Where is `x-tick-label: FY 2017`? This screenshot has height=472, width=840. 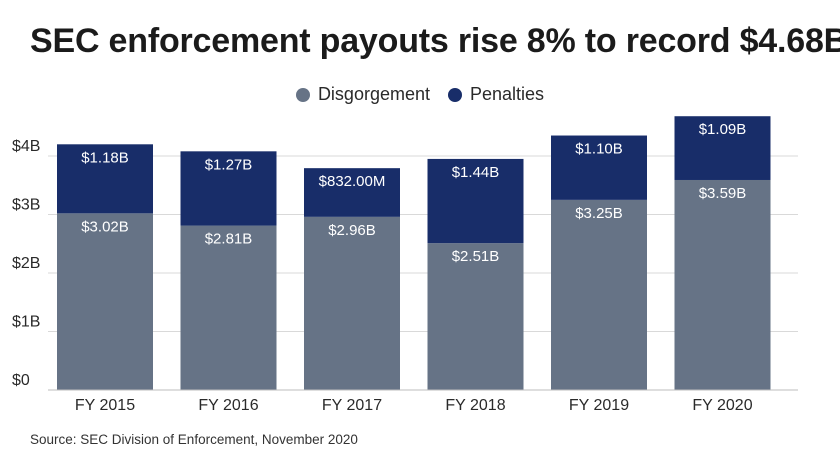 x-tick-label: FY 2017 is located at coordinates (352, 405).